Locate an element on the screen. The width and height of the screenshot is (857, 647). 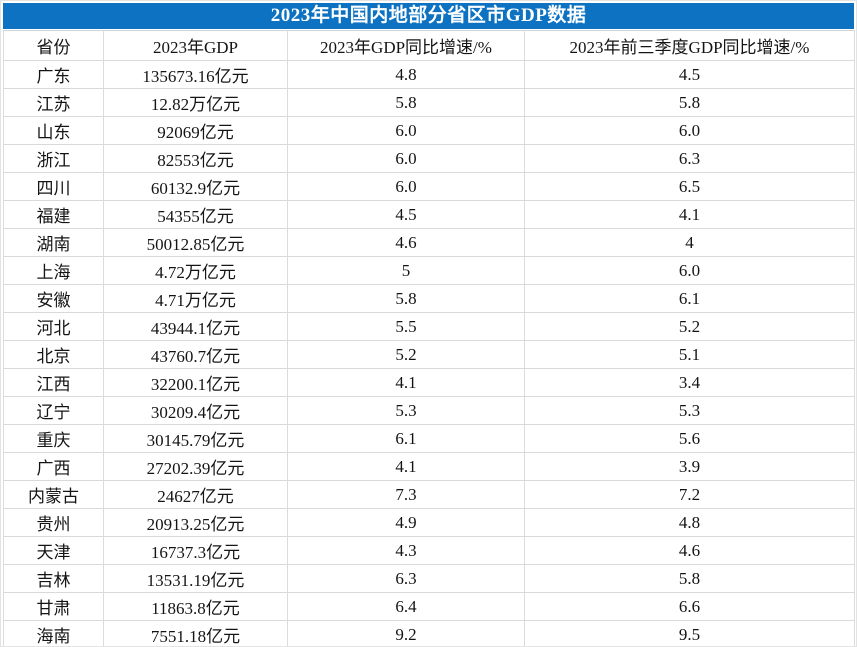
table-row: 上海 4.72万亿元 5 6.0 is located at coordinates (429, 270).